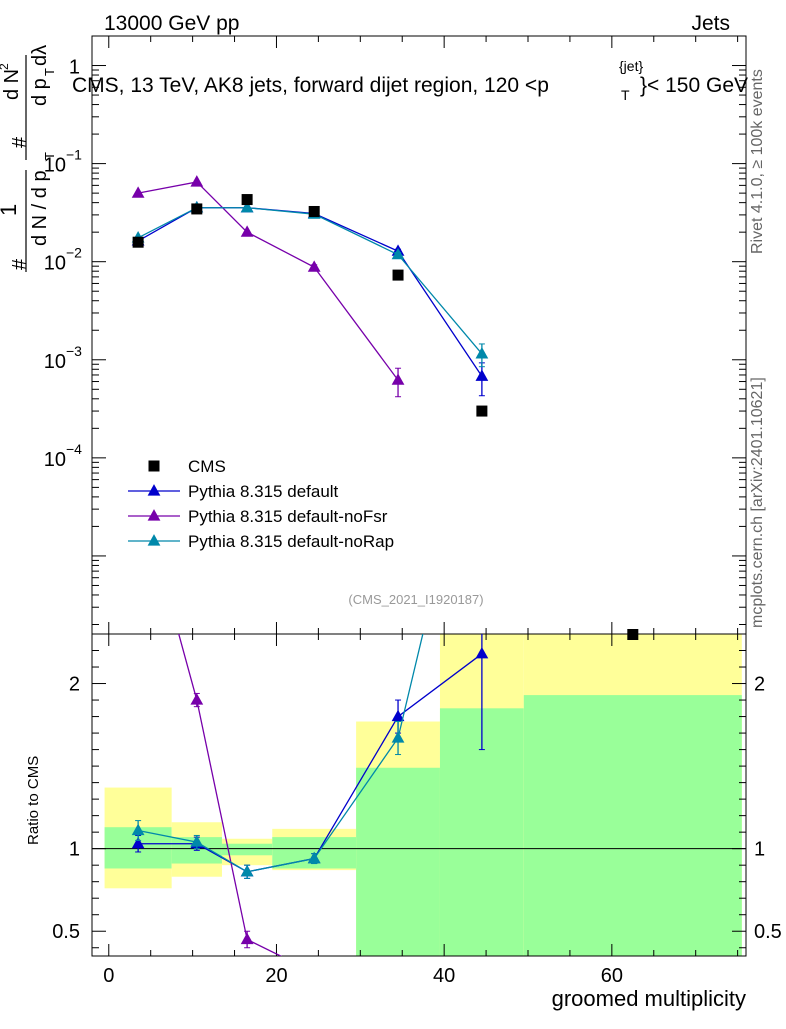 This screenshot has width=786, height=1029. I want to click on side-text-mcplots: mcplots.cern.ch [arXiv:2401.10621], so click(757, 502).